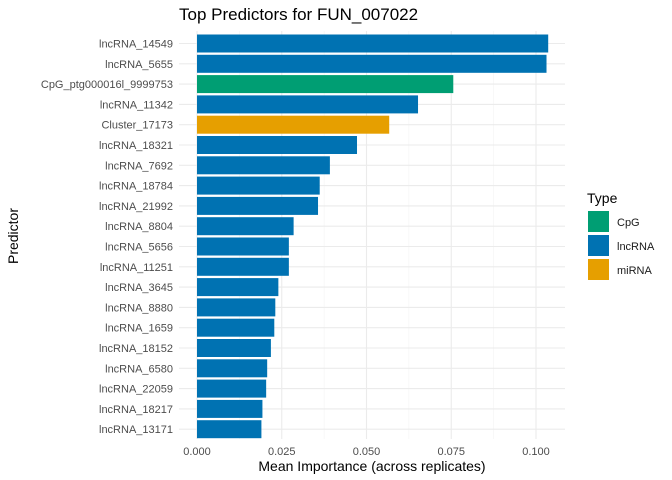 This screenshot has width=672, height=480. I want to click on legend-key-mirna, so click(598, 269).